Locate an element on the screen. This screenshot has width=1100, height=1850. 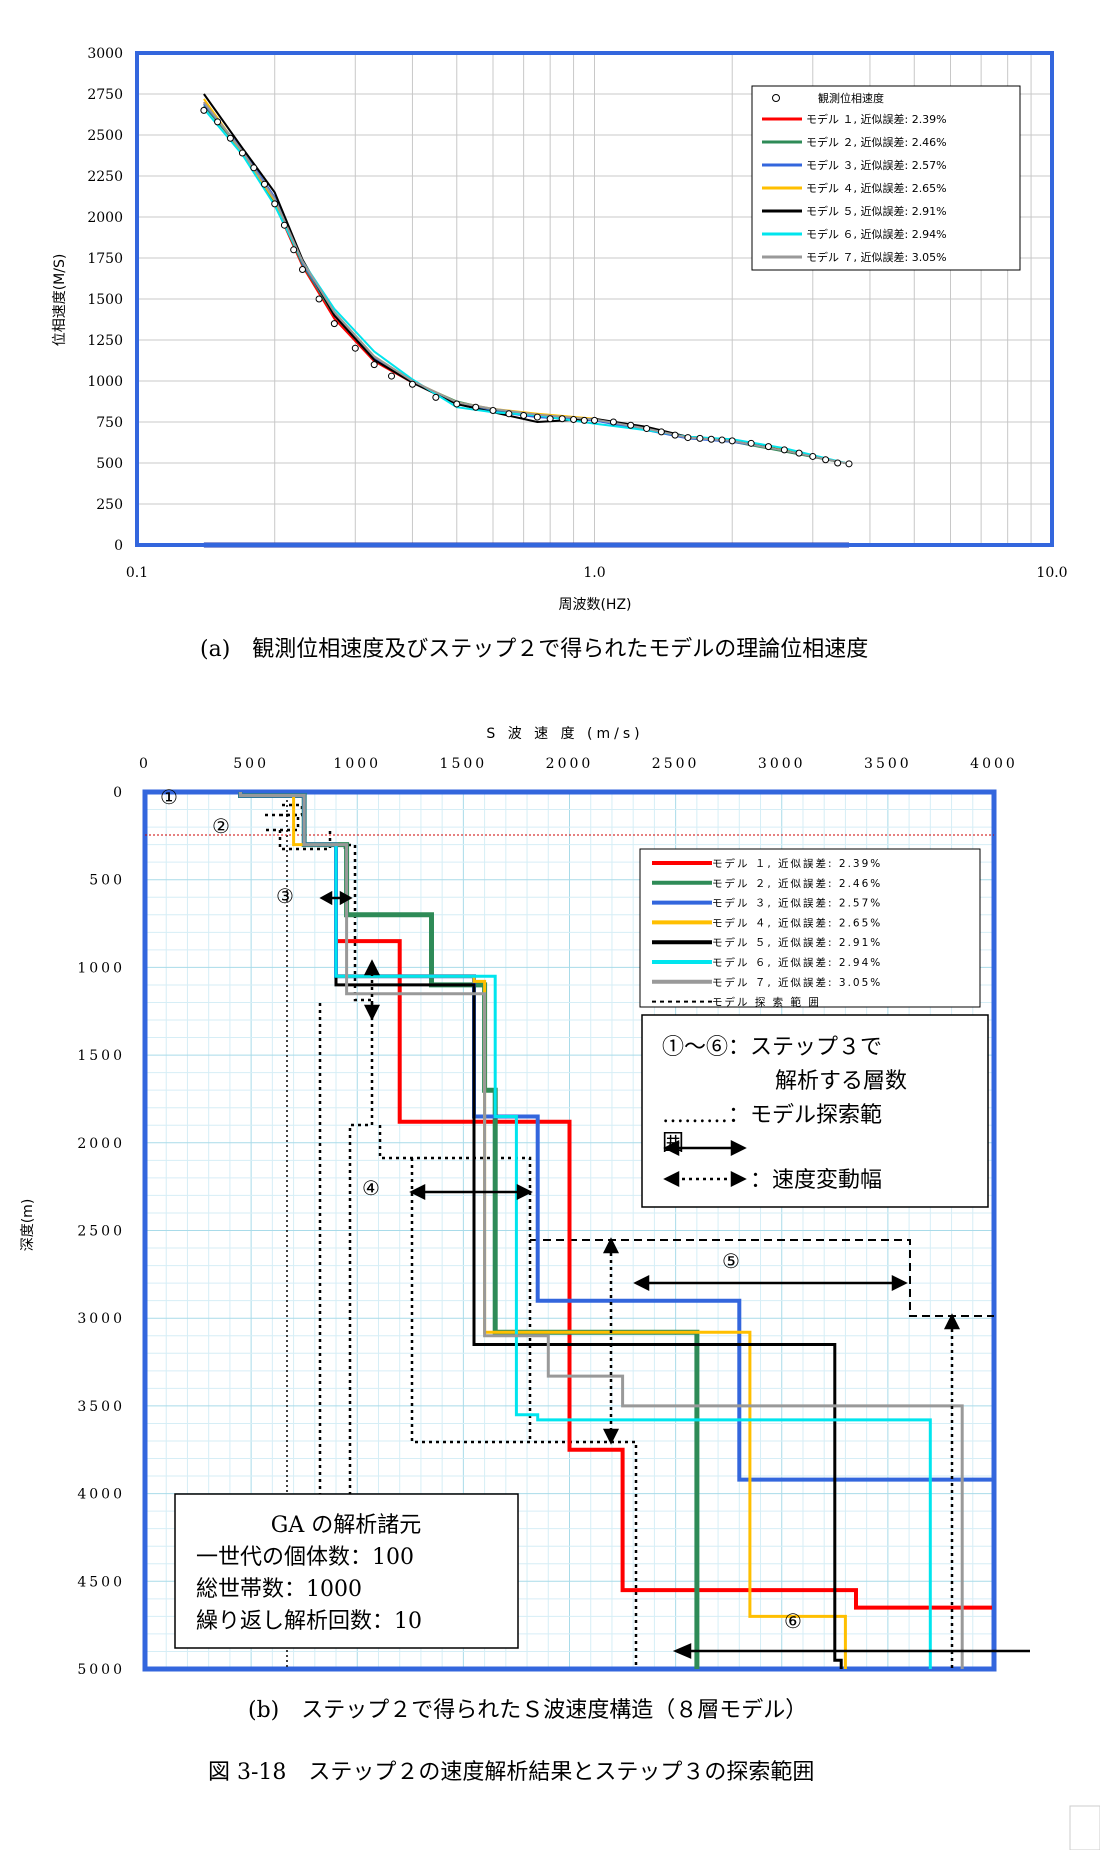
search-range-layer4b is located at coordinates (524, 1413).